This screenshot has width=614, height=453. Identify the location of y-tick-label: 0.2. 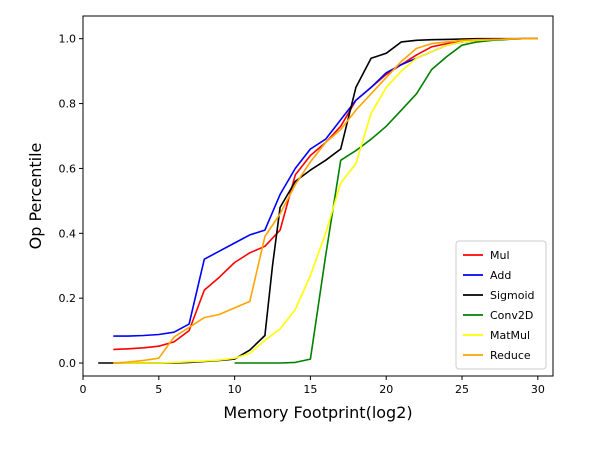
(68, 298).